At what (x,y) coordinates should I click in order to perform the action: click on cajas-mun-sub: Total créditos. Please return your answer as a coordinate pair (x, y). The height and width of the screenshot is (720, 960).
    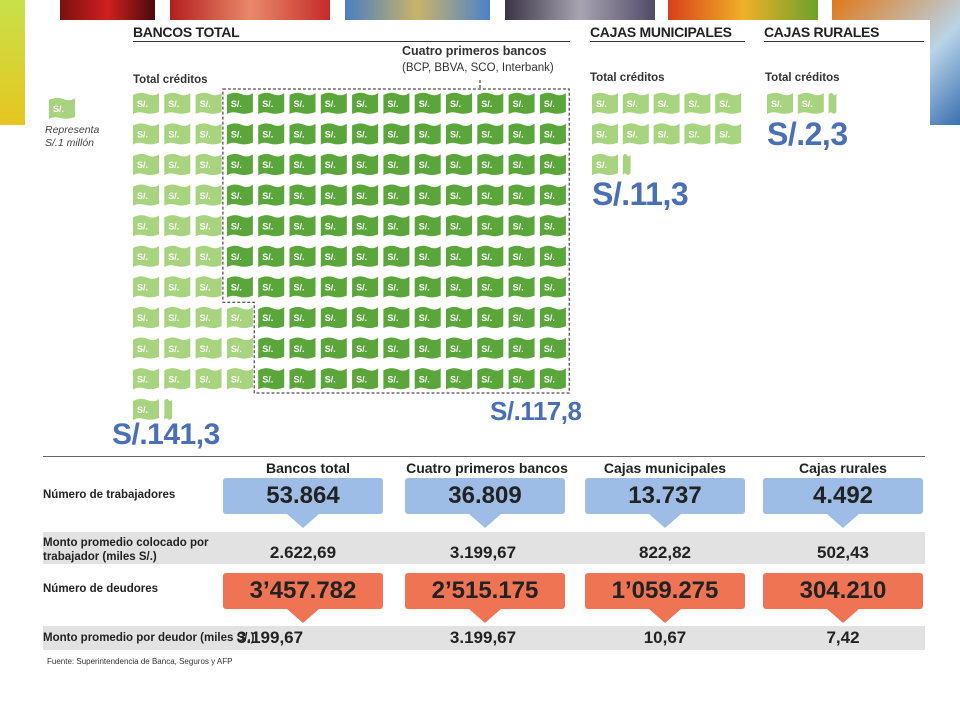
    Looking at the image, I should click on (627, 78).